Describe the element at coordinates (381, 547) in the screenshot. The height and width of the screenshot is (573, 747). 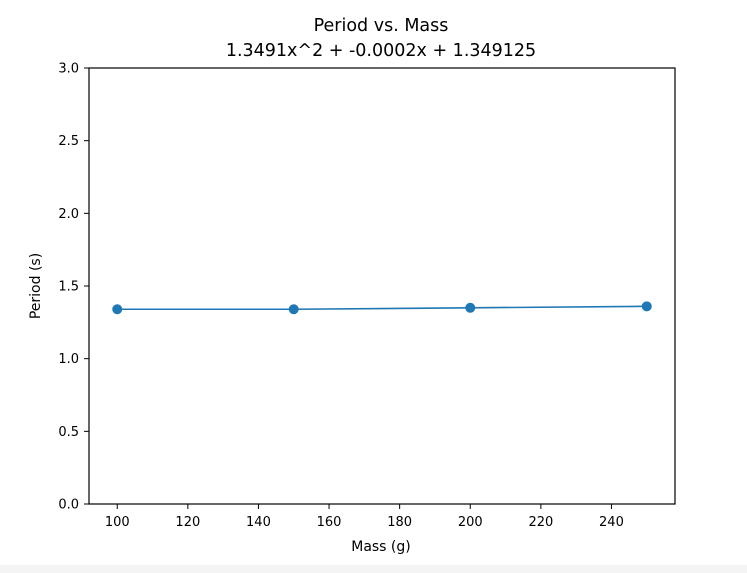
I see `x-axis-label: Mass (g)` at that location.